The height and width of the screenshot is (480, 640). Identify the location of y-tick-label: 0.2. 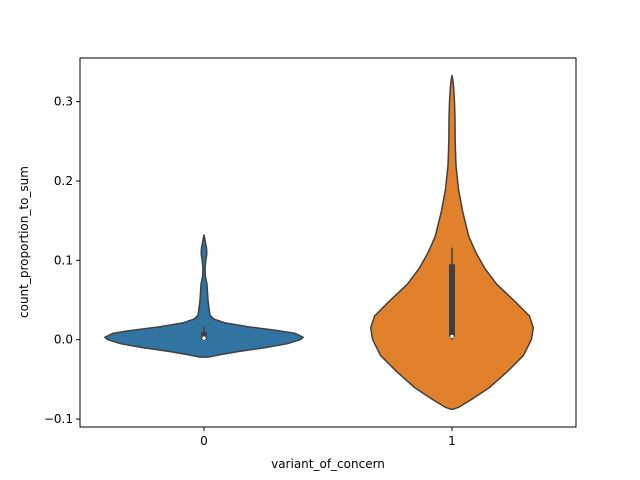
(63, 181).